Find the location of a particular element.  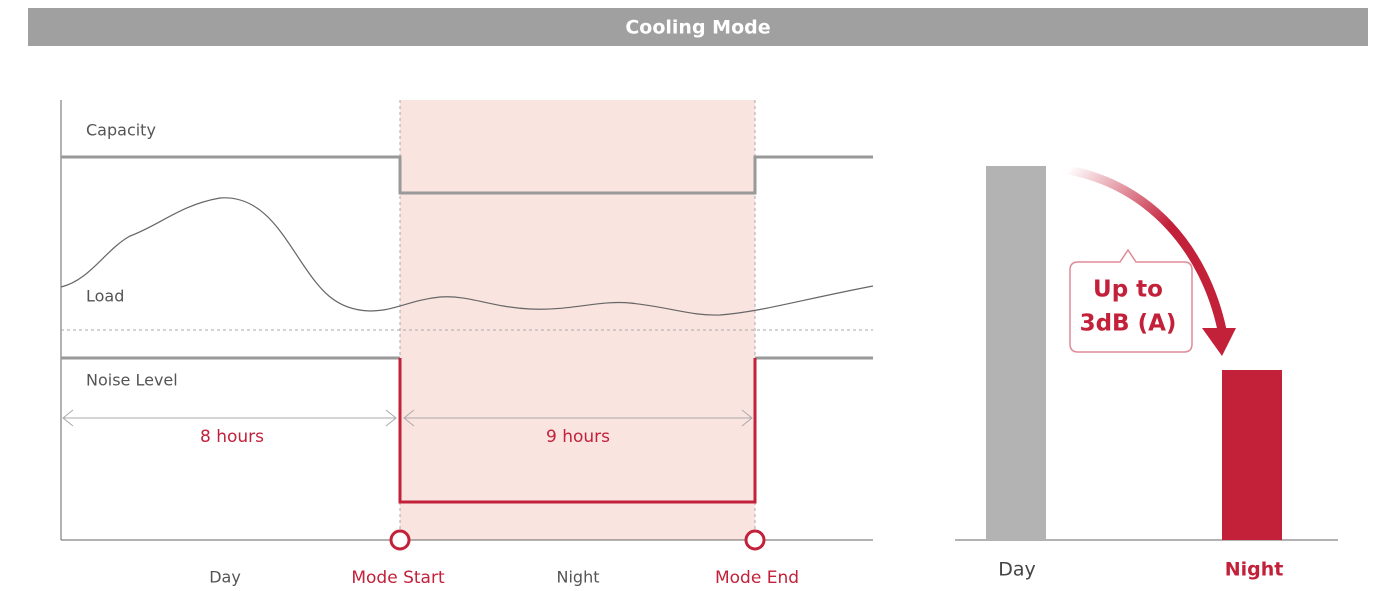

reduction-arrow is located at coordinates (1147, 248).